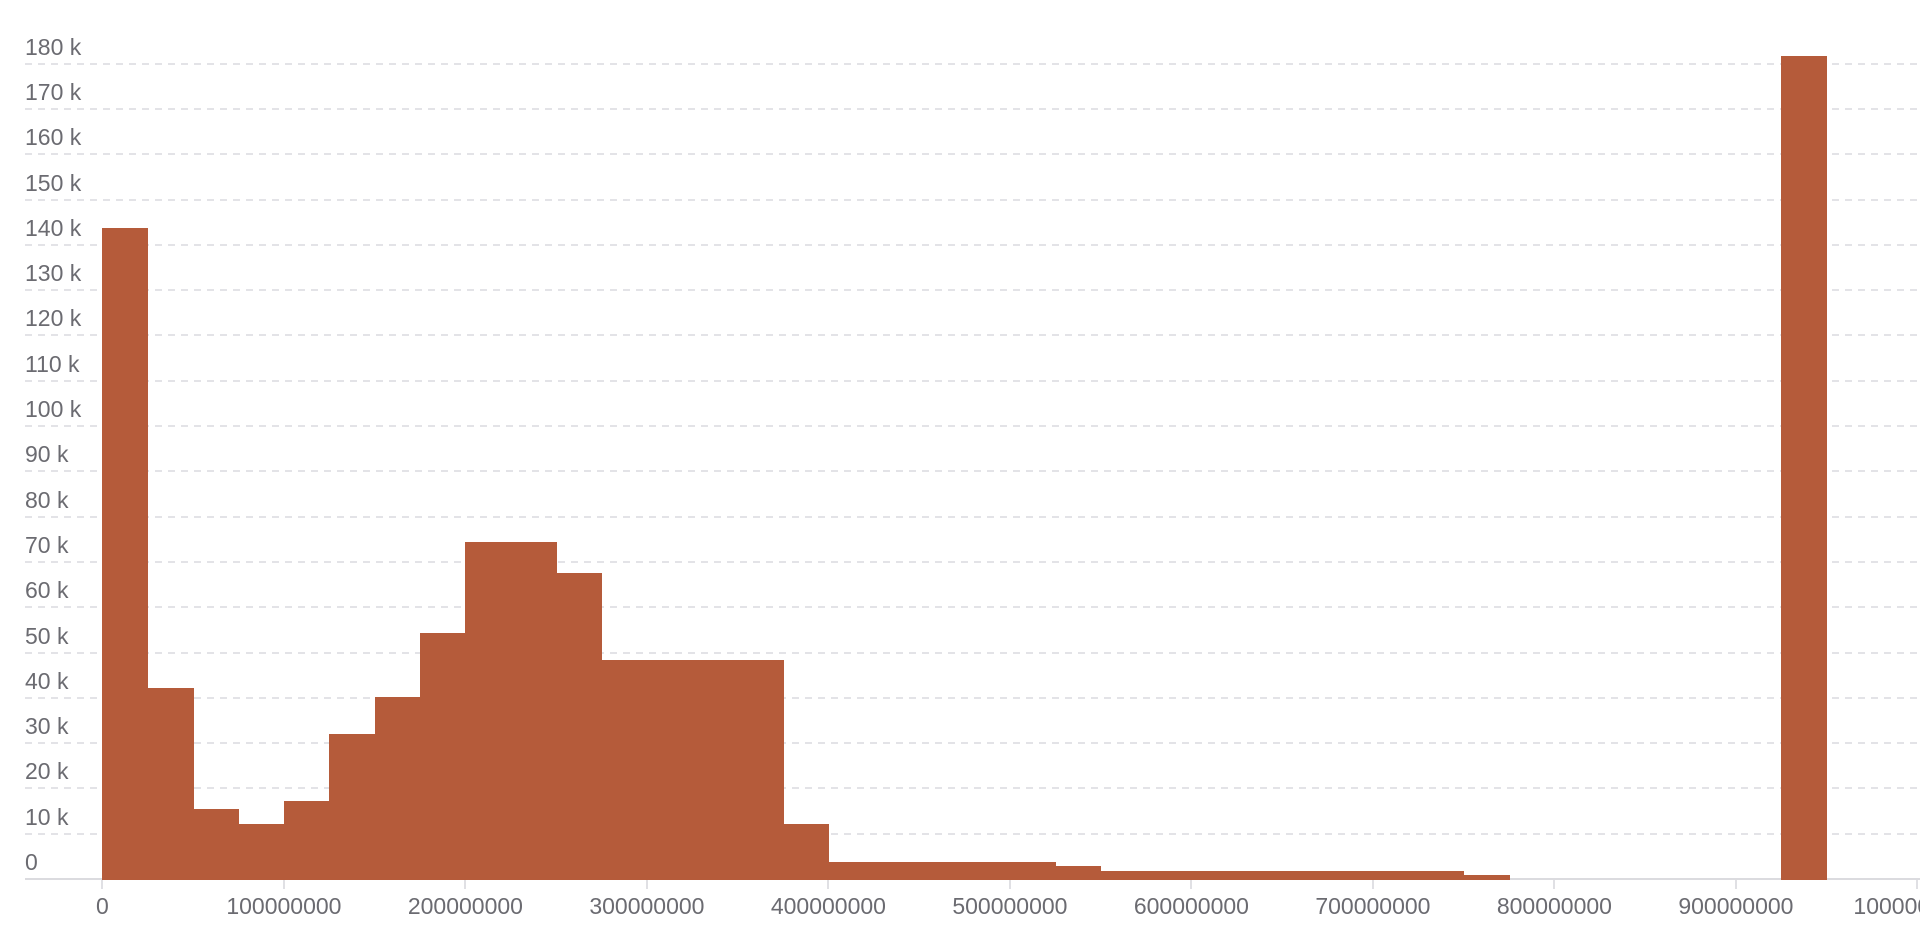  What do you see at coordinates (1373, 906) in the screenshot?
I see `x-axis-tick-label: 700000000` at bounding box center [1373, 906].